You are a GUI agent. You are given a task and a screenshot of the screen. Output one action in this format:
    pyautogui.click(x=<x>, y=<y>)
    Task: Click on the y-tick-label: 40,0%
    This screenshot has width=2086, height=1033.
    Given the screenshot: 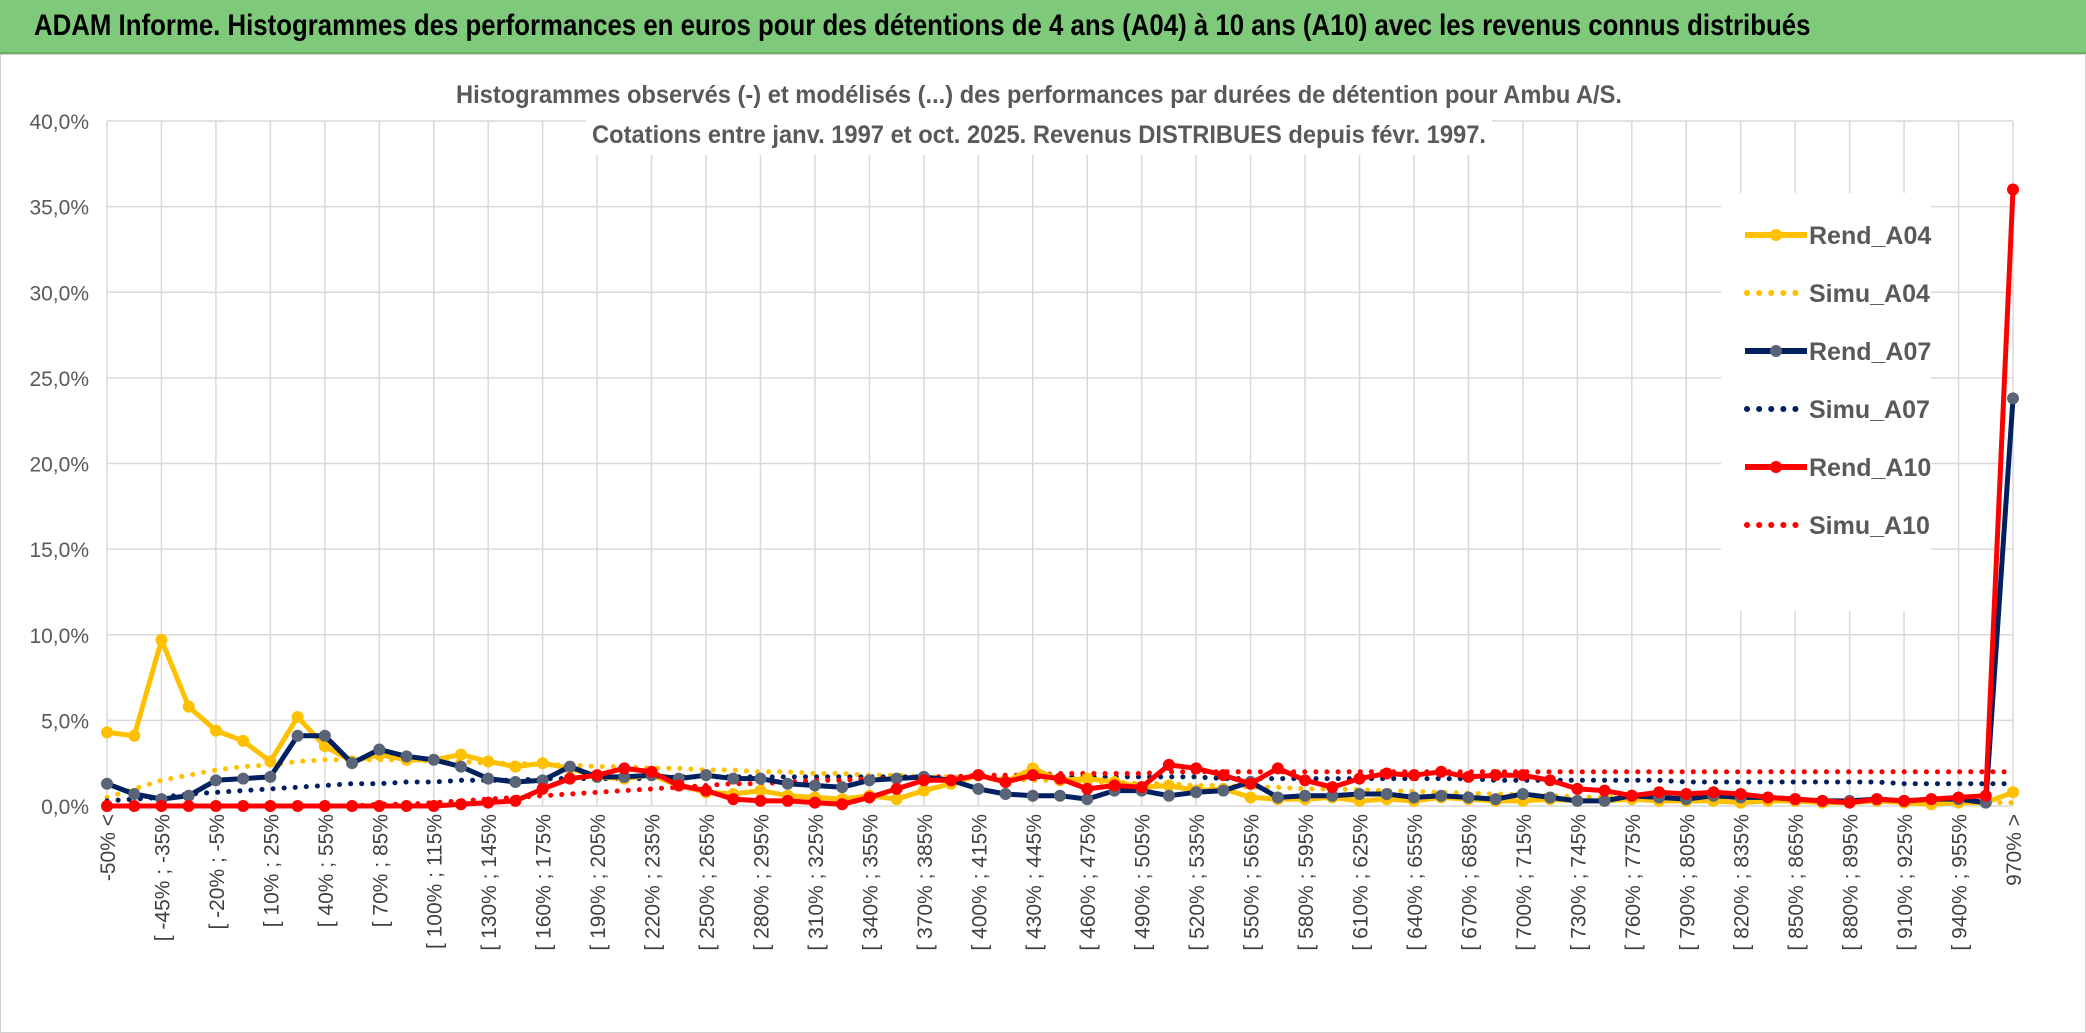 What is the action you would take?
    pyautogui.click(x=59, y=122)
    